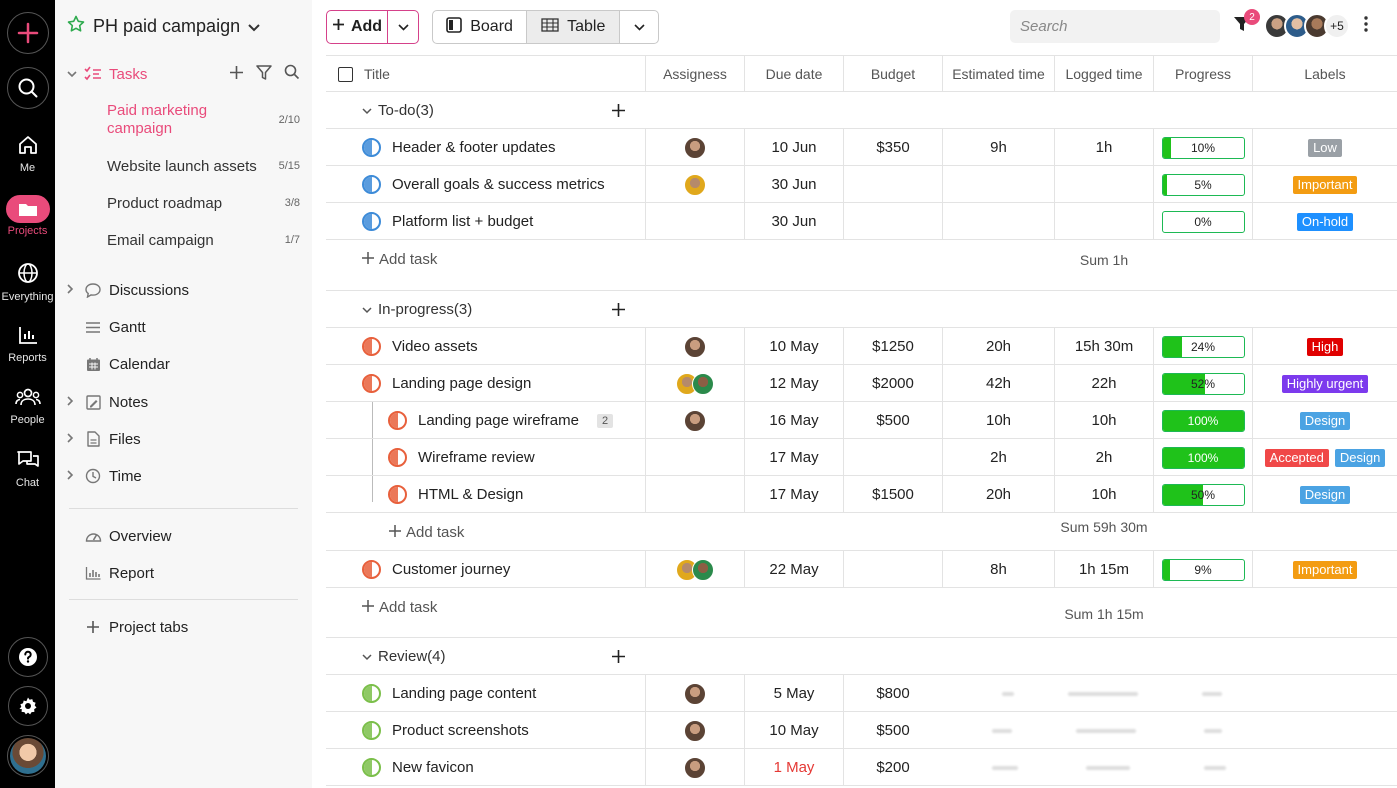 The width and height of the screenshot is (1397, 788). Describe the element at coordinates (1202, 147) in the screenshot. I see `progress-cell: 10%` at that location.